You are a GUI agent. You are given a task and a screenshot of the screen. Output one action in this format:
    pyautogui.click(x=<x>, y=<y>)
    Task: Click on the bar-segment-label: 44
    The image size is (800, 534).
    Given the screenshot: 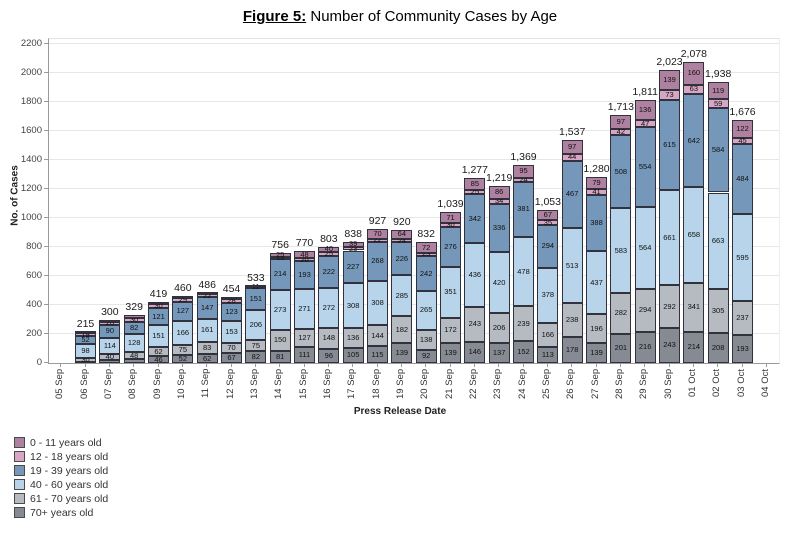 What is the action you would take?
    pyautogui.click(x=572, y=157)
    